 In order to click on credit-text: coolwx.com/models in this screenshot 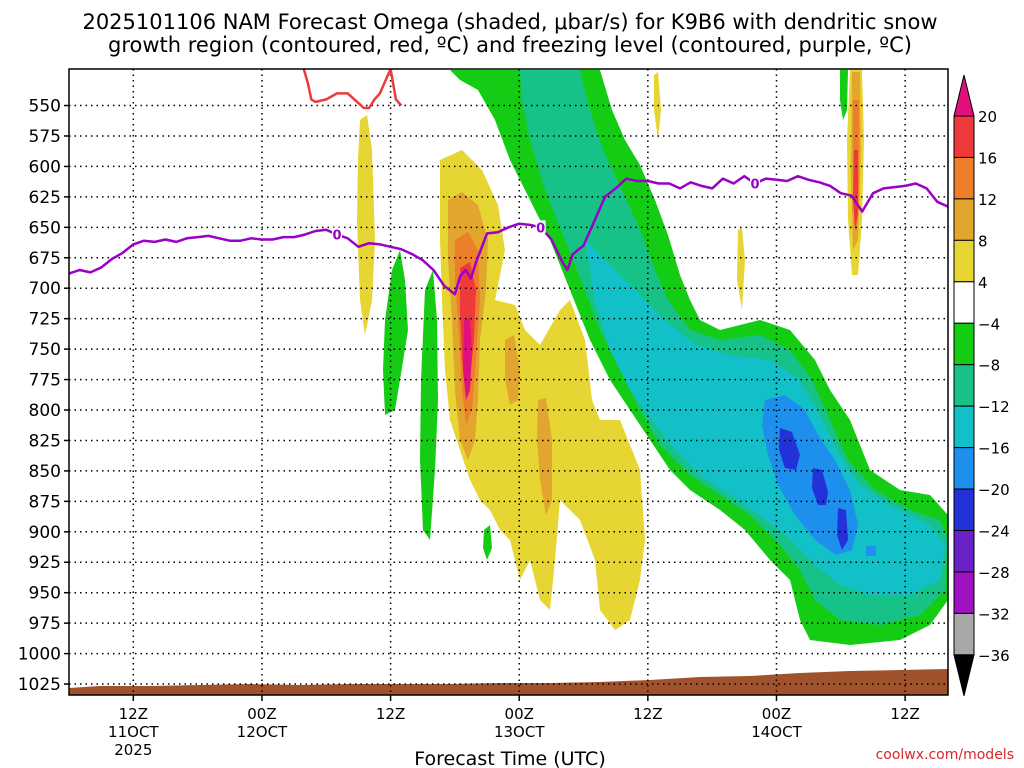, I will do `click(945, 755)`.